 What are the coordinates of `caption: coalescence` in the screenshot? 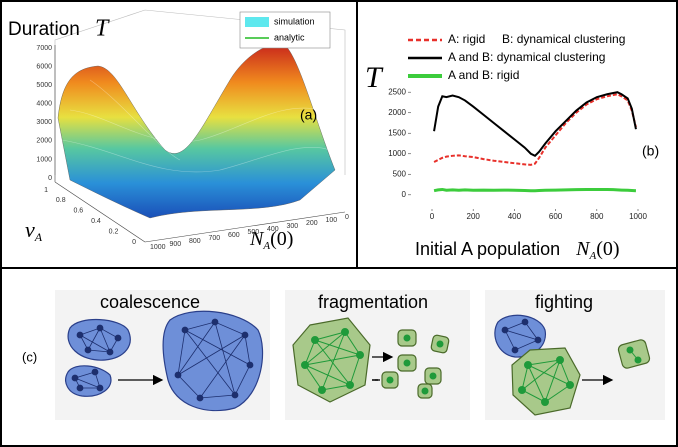 It's located at (150, 302).